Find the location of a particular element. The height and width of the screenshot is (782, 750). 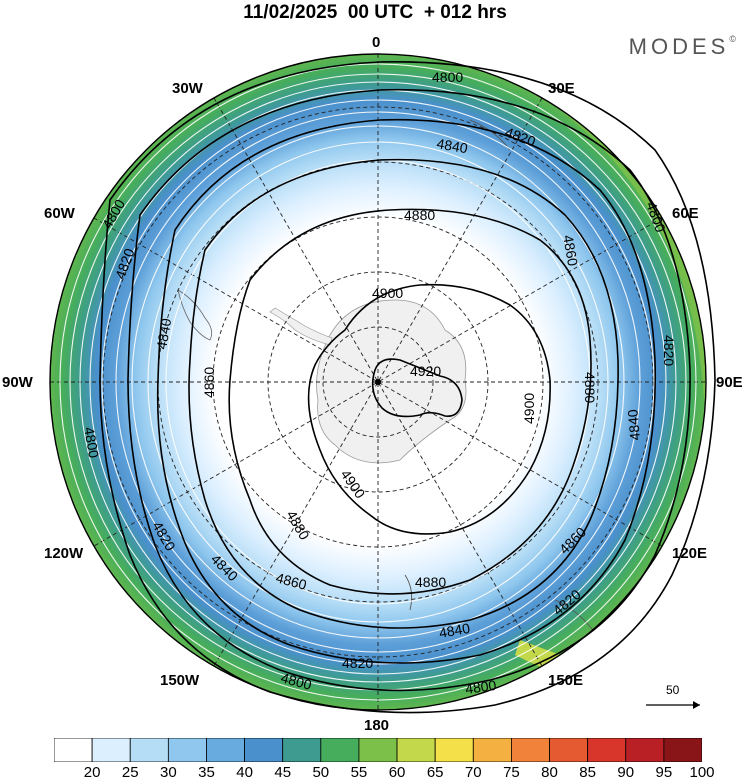

colorbar-tick-label: 70 is located at coordinates (473, 772).